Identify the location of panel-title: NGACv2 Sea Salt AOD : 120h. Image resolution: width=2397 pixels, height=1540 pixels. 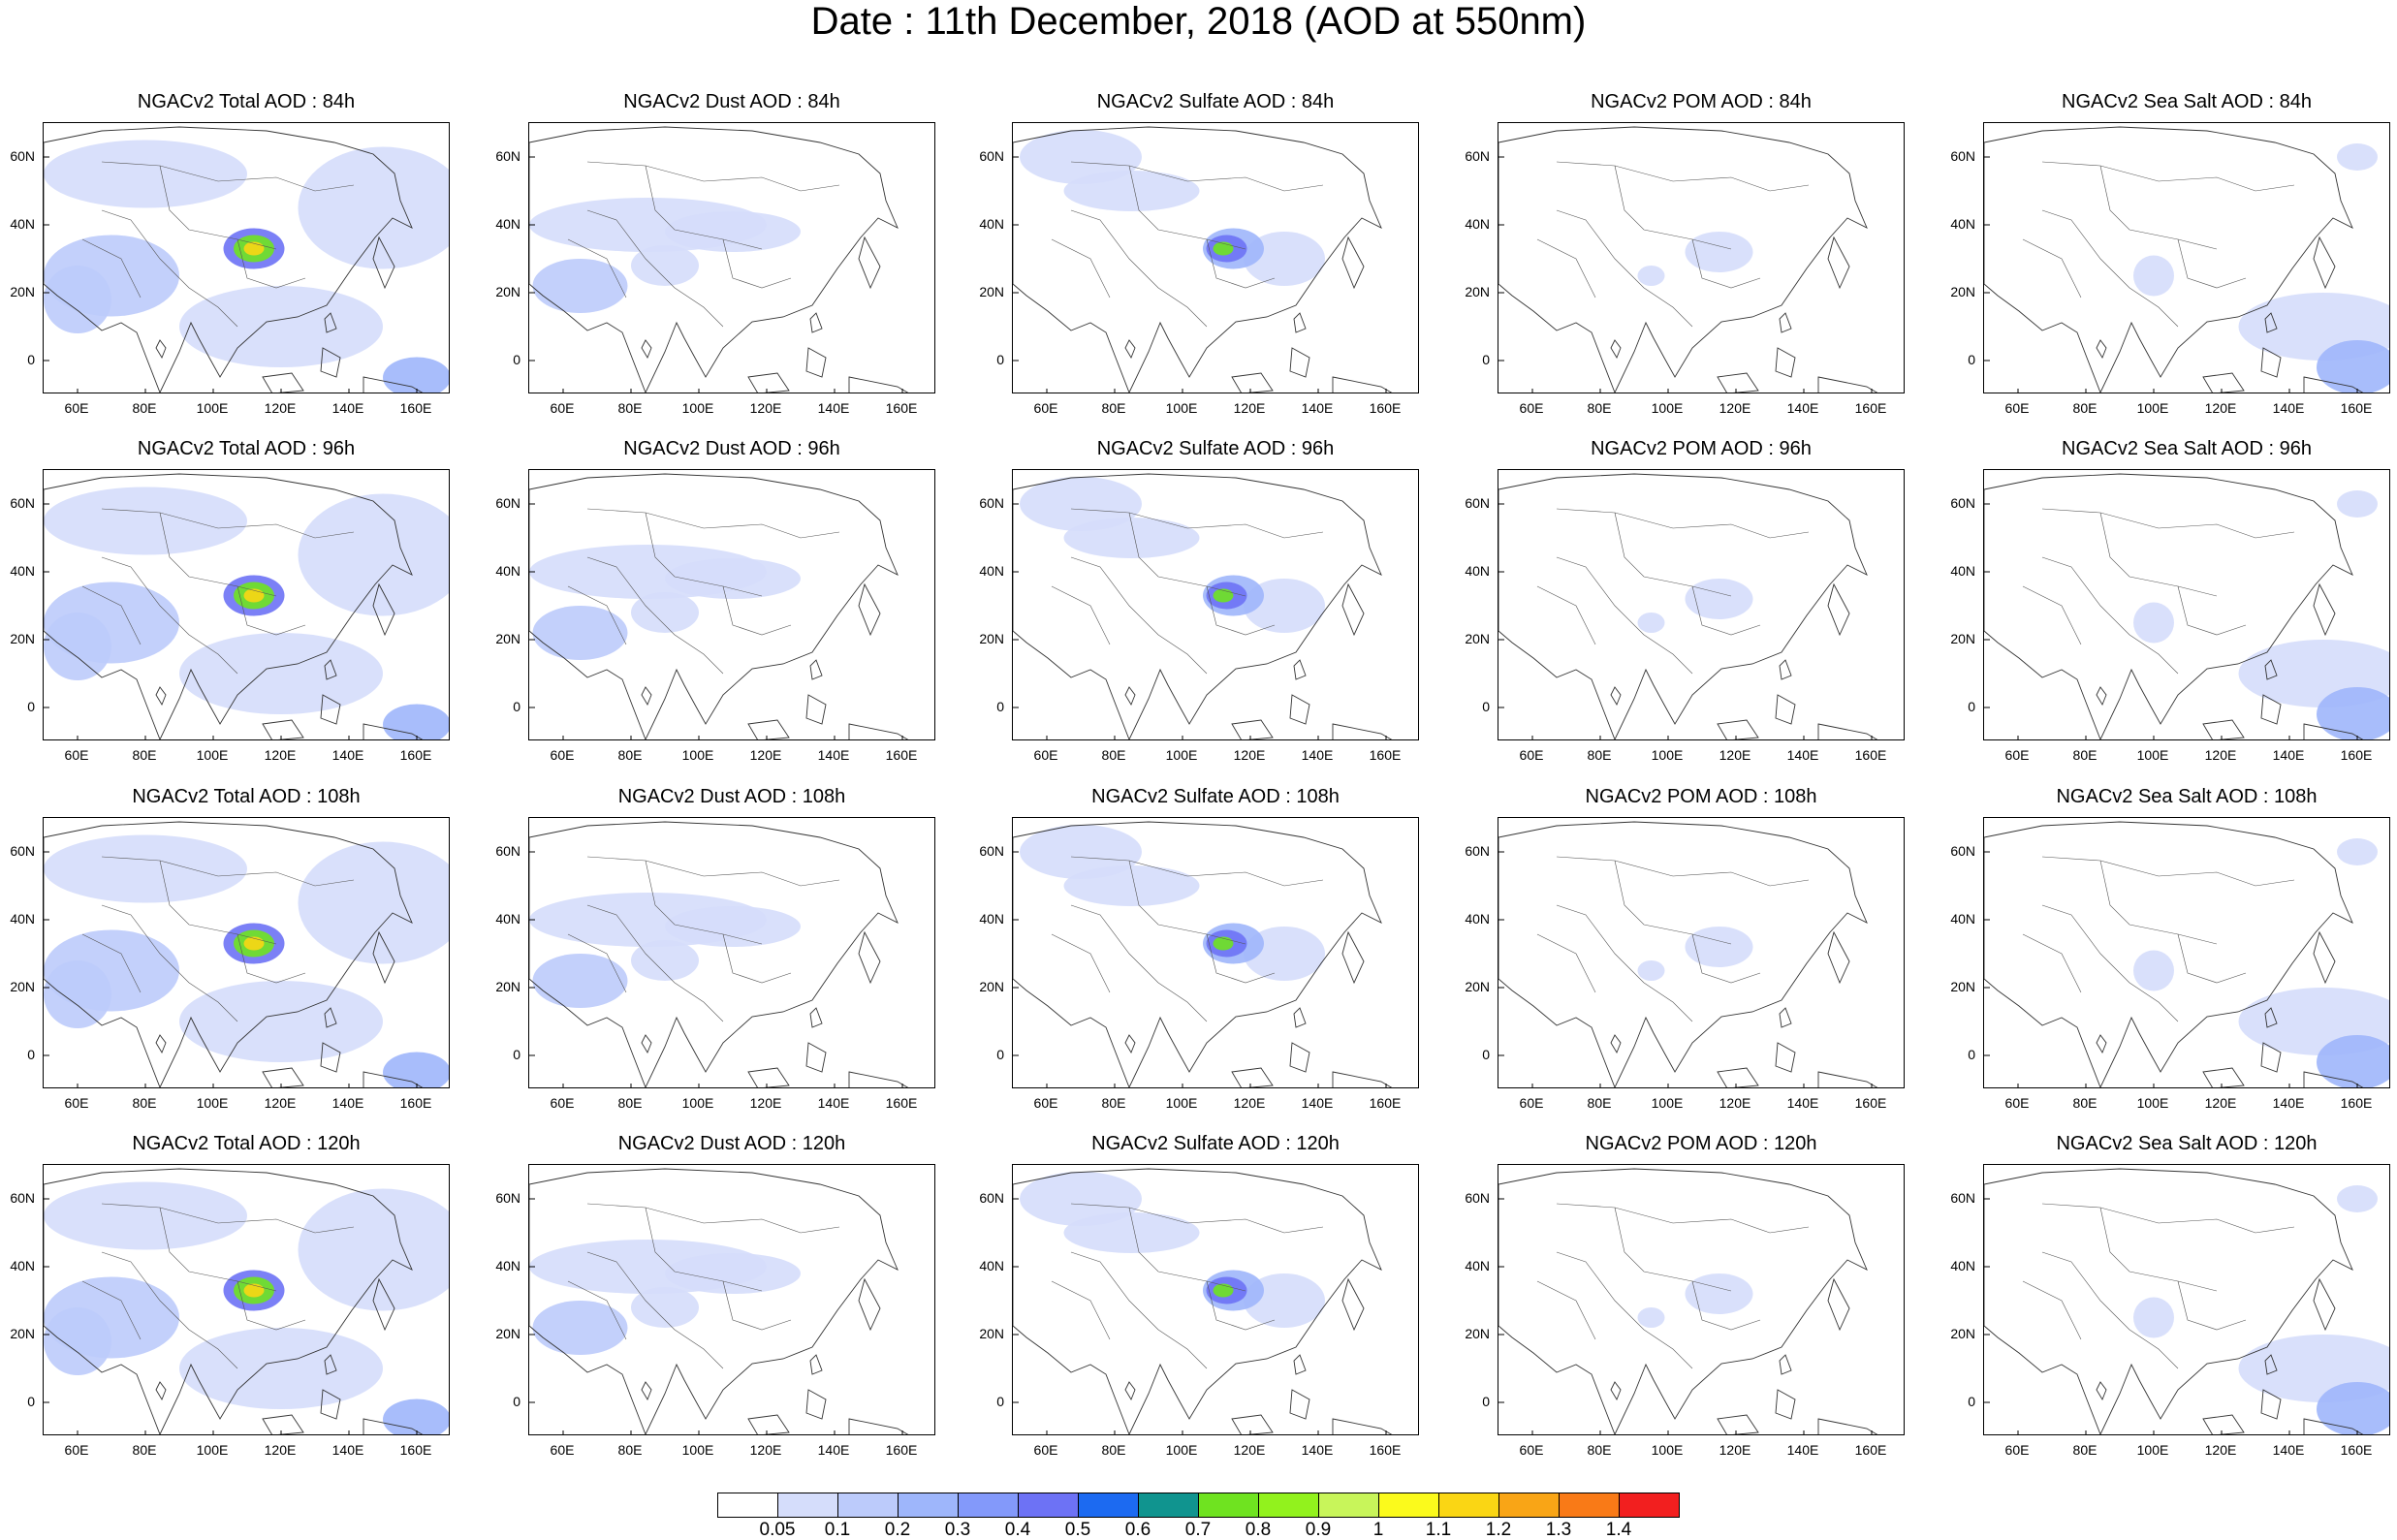
(2187, 1143).